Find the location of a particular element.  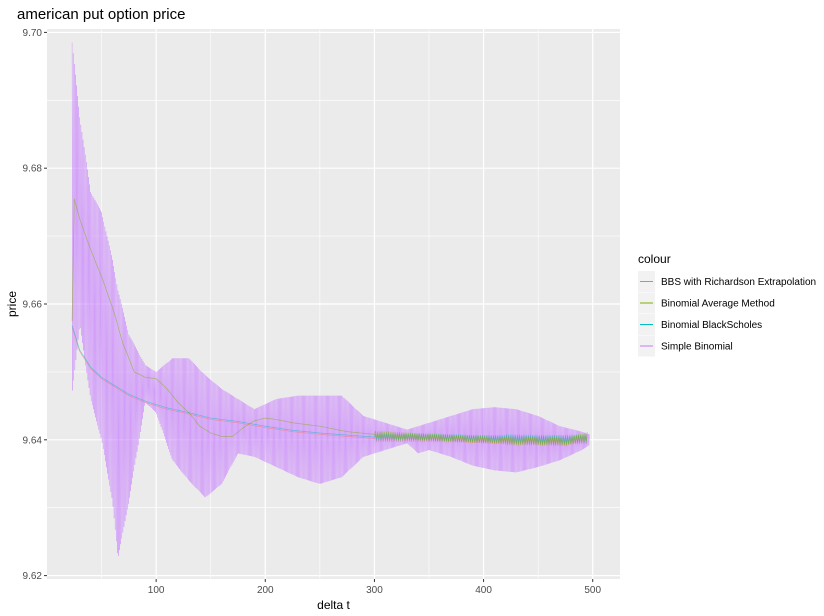

legend-title: colour is located at coordinates (654, 259).